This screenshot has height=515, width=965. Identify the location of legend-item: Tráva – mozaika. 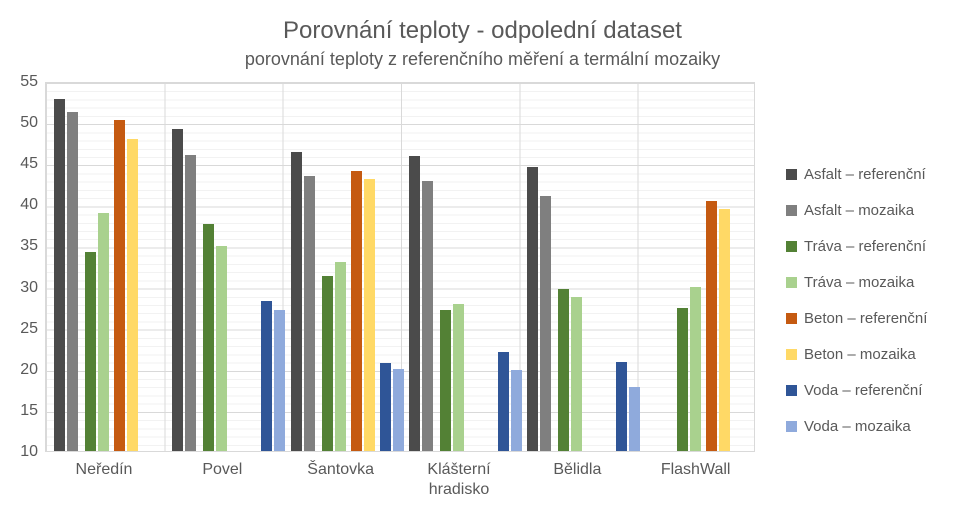
(875, 282).